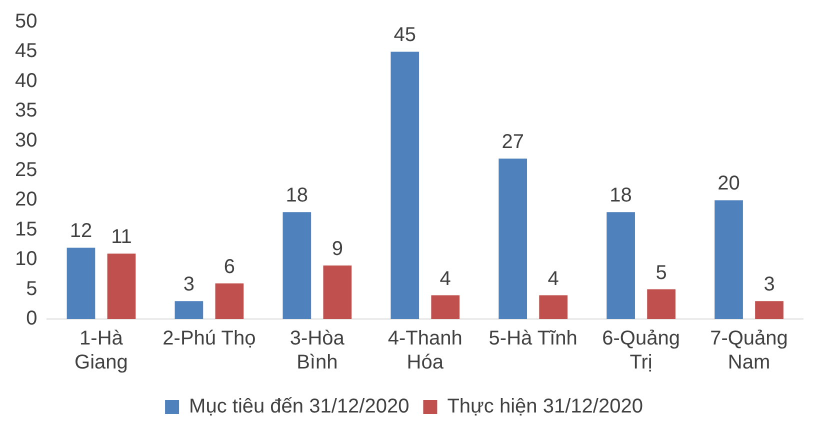 Image resolution: width=813 pixels, height=429 pixels. I want to click on x-tick-label: 1-Hà Giang, so click(101, 351).